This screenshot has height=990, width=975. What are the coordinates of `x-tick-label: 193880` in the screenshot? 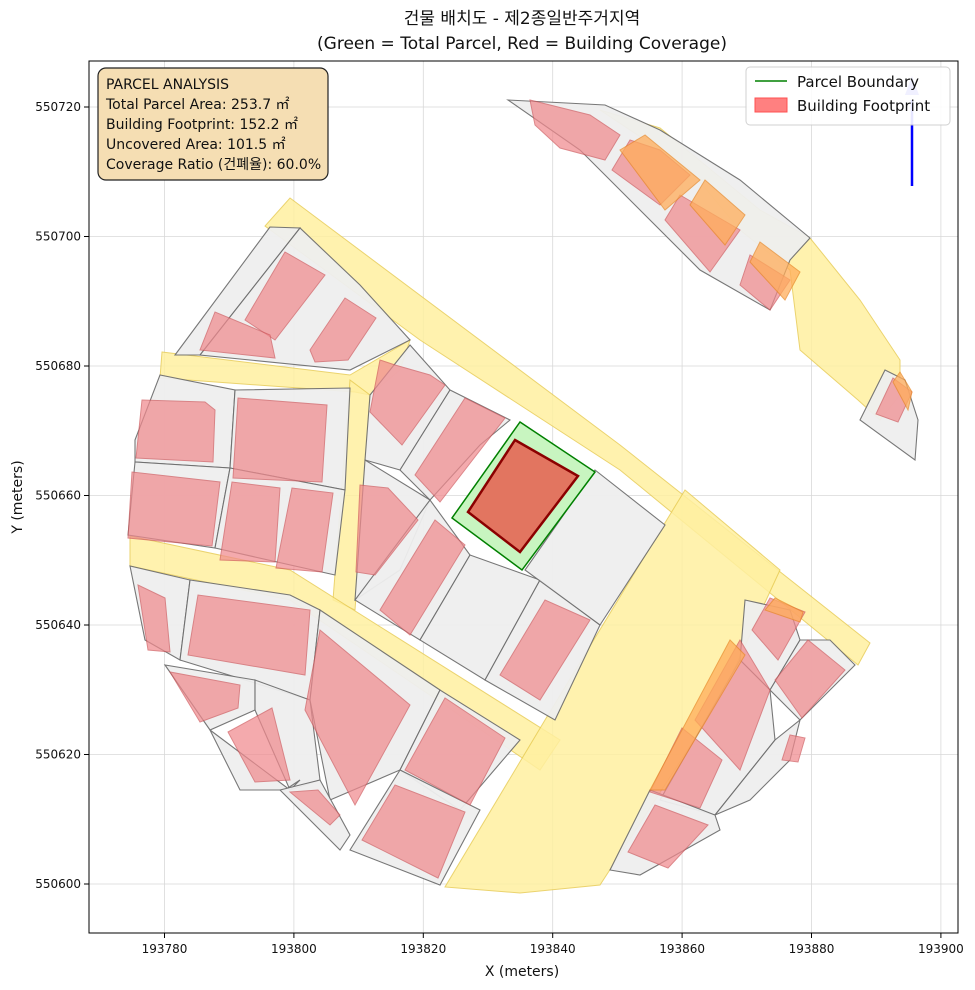 It's located at (812, 949).